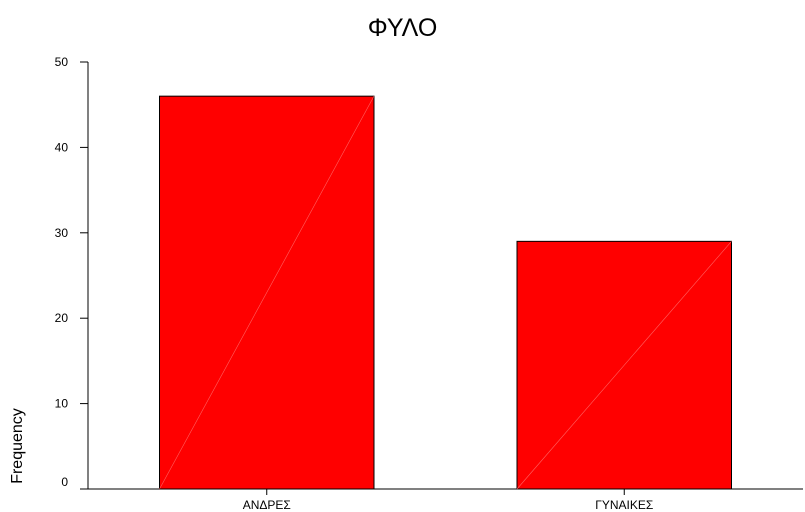 This screenshot has height=512, width=805. I want to click on y-tick-label: 40, so click(62, 147).